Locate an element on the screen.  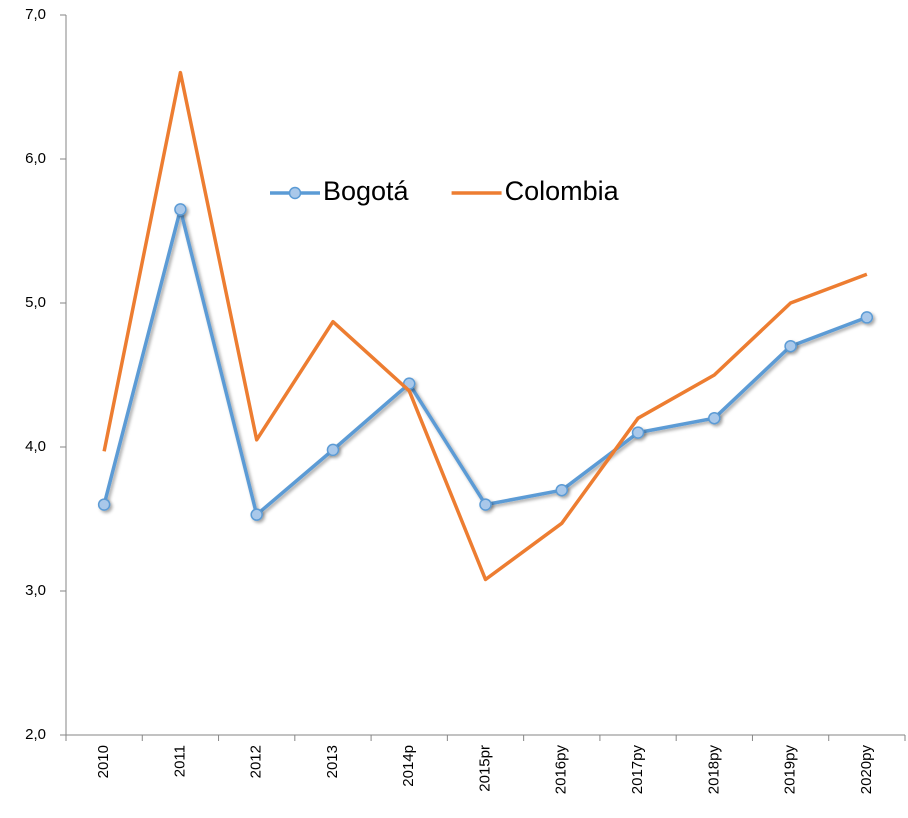
y-tick-label: 5,0 is located at coordinates (35, 302).